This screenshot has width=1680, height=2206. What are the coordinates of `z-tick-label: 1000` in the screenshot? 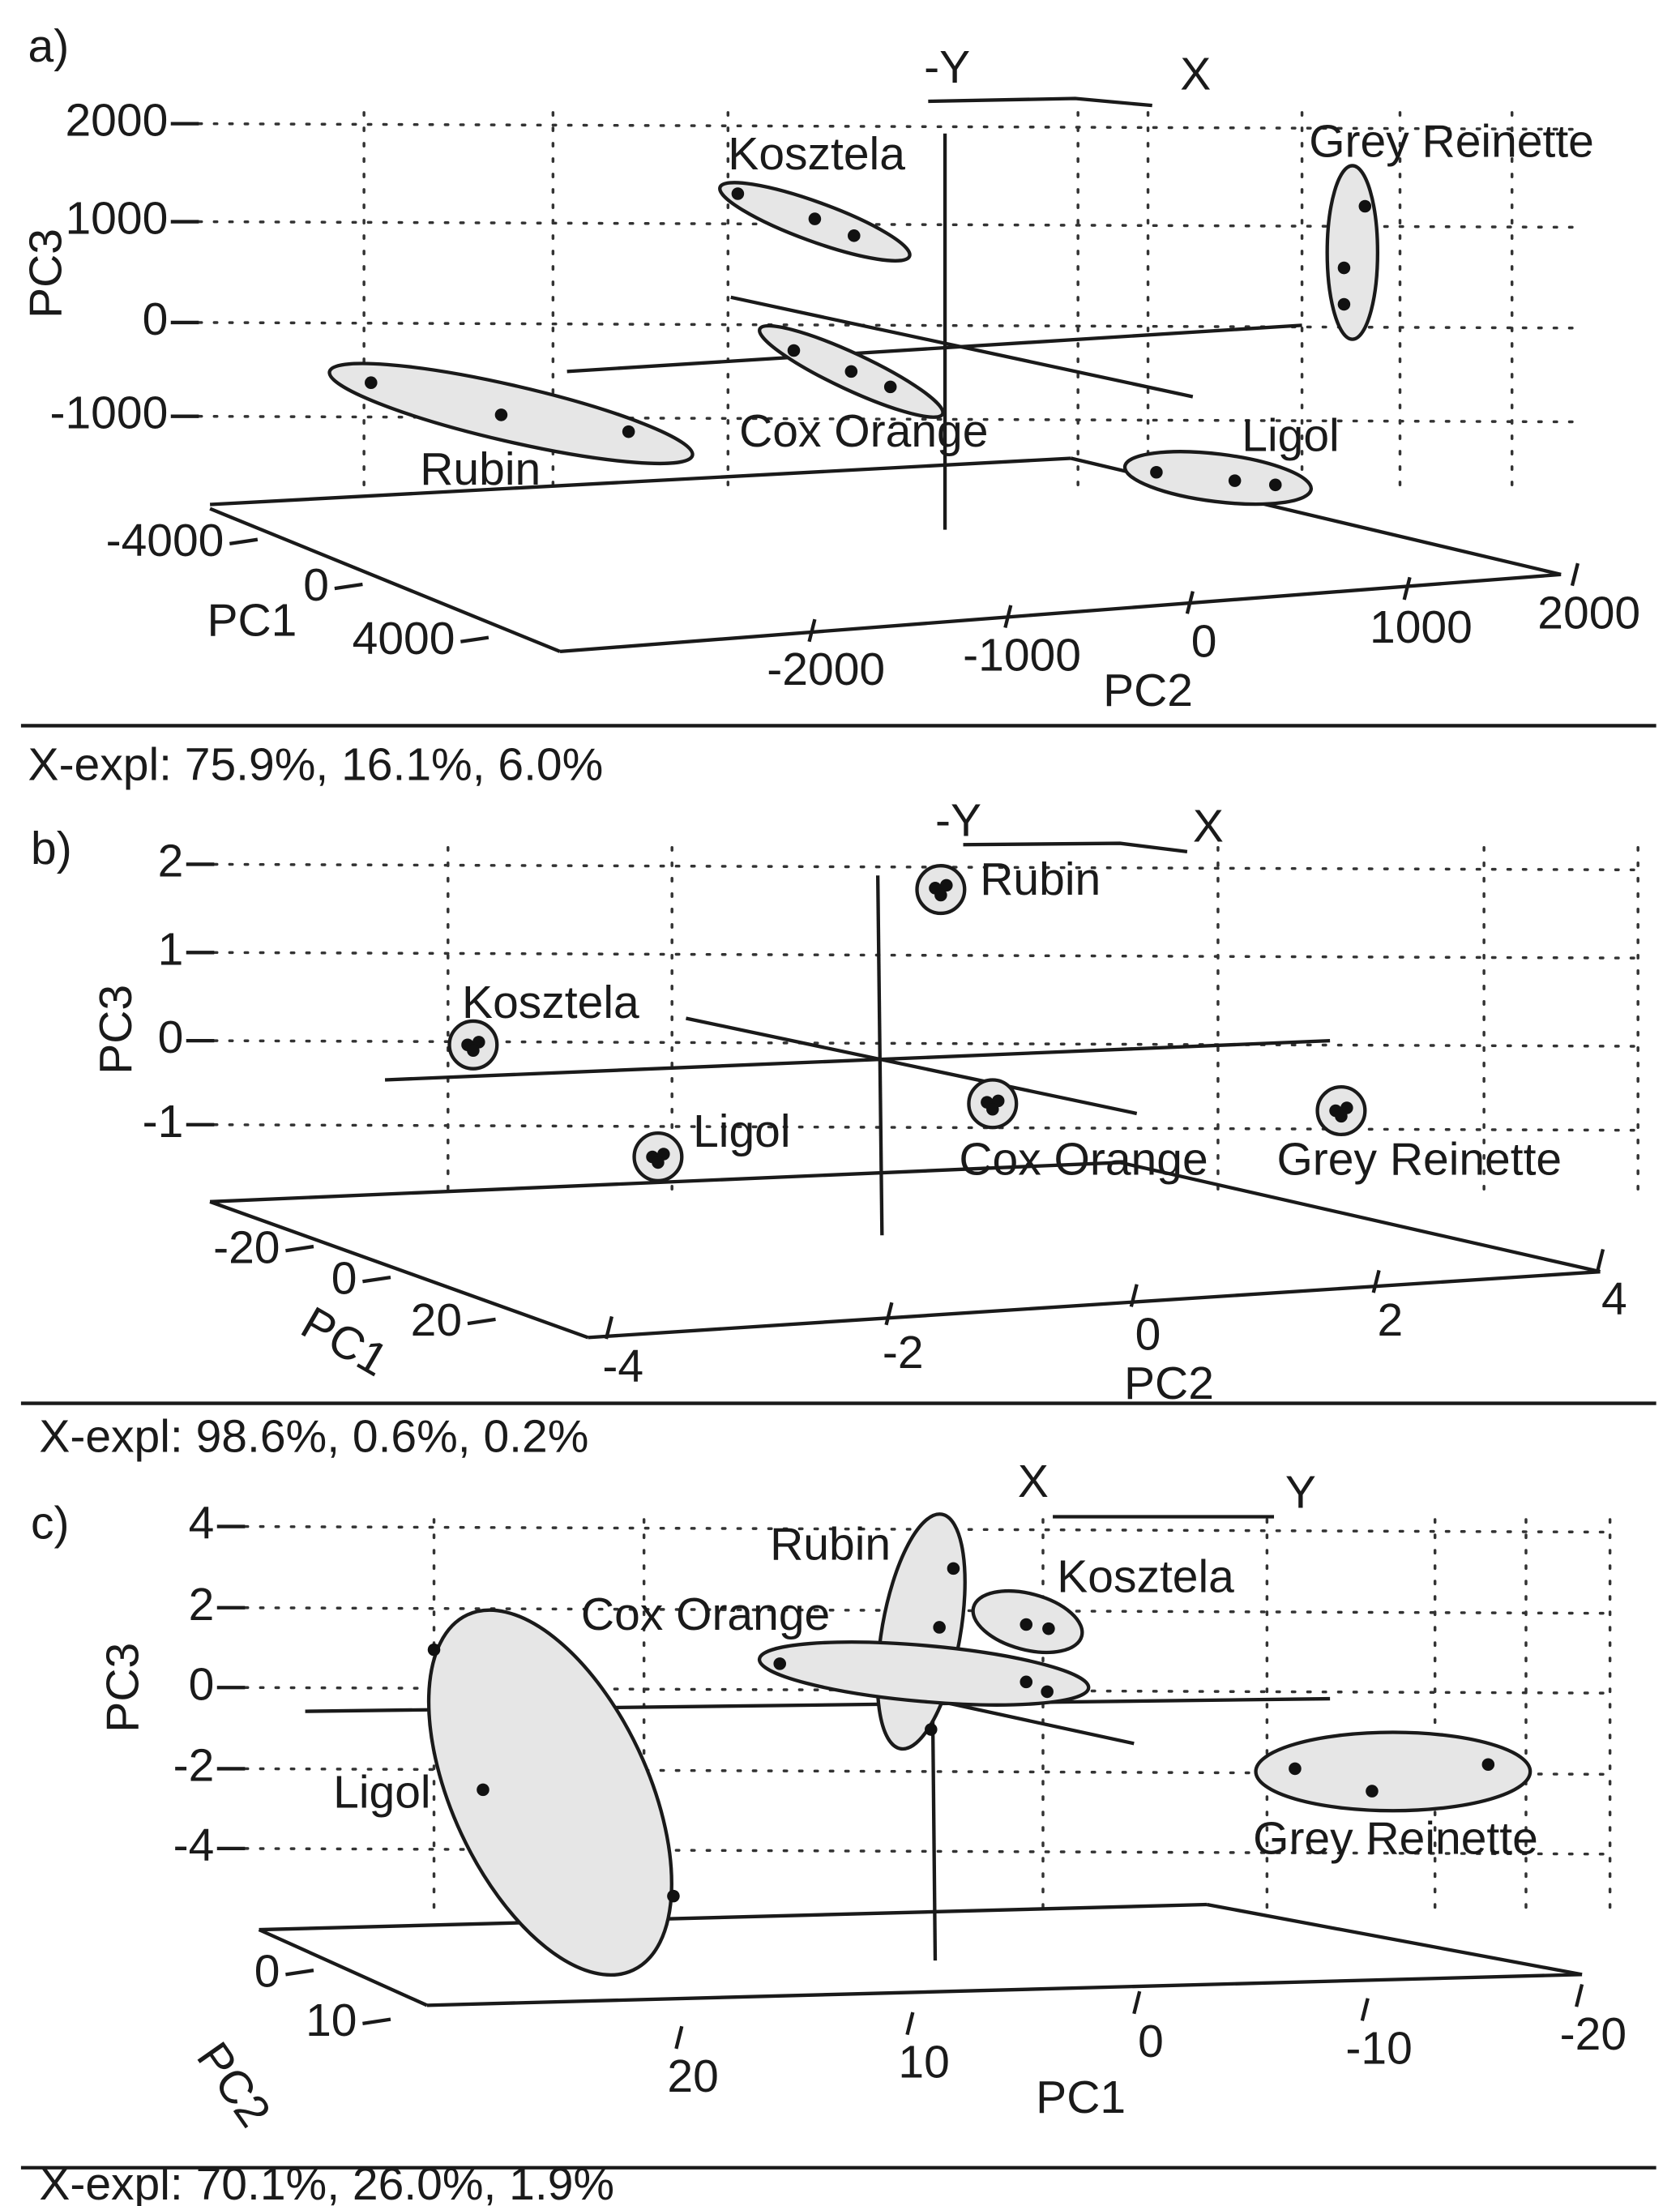 It's located at (117, 219).